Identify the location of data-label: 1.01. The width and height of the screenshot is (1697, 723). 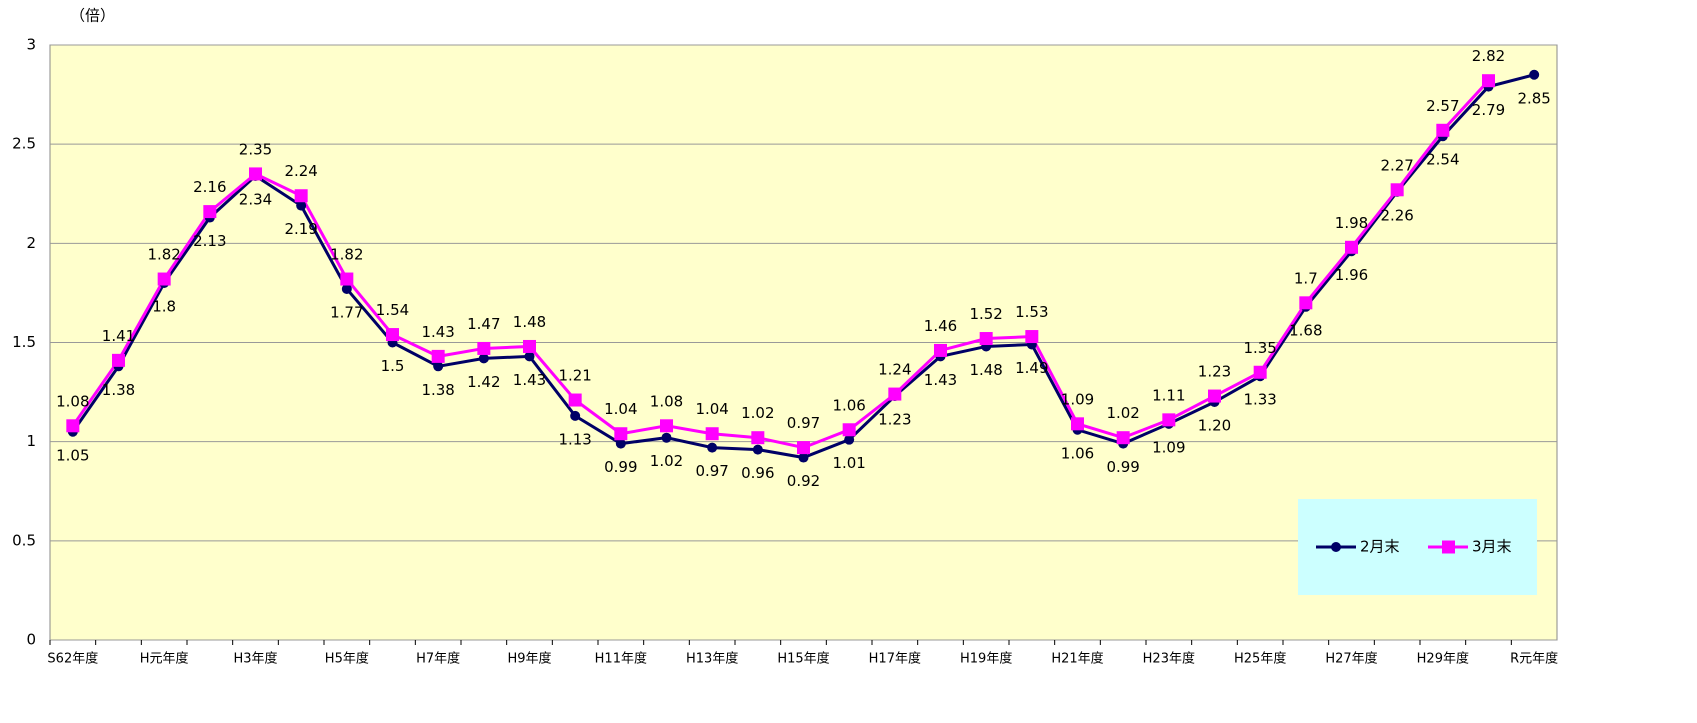
(848, 463).